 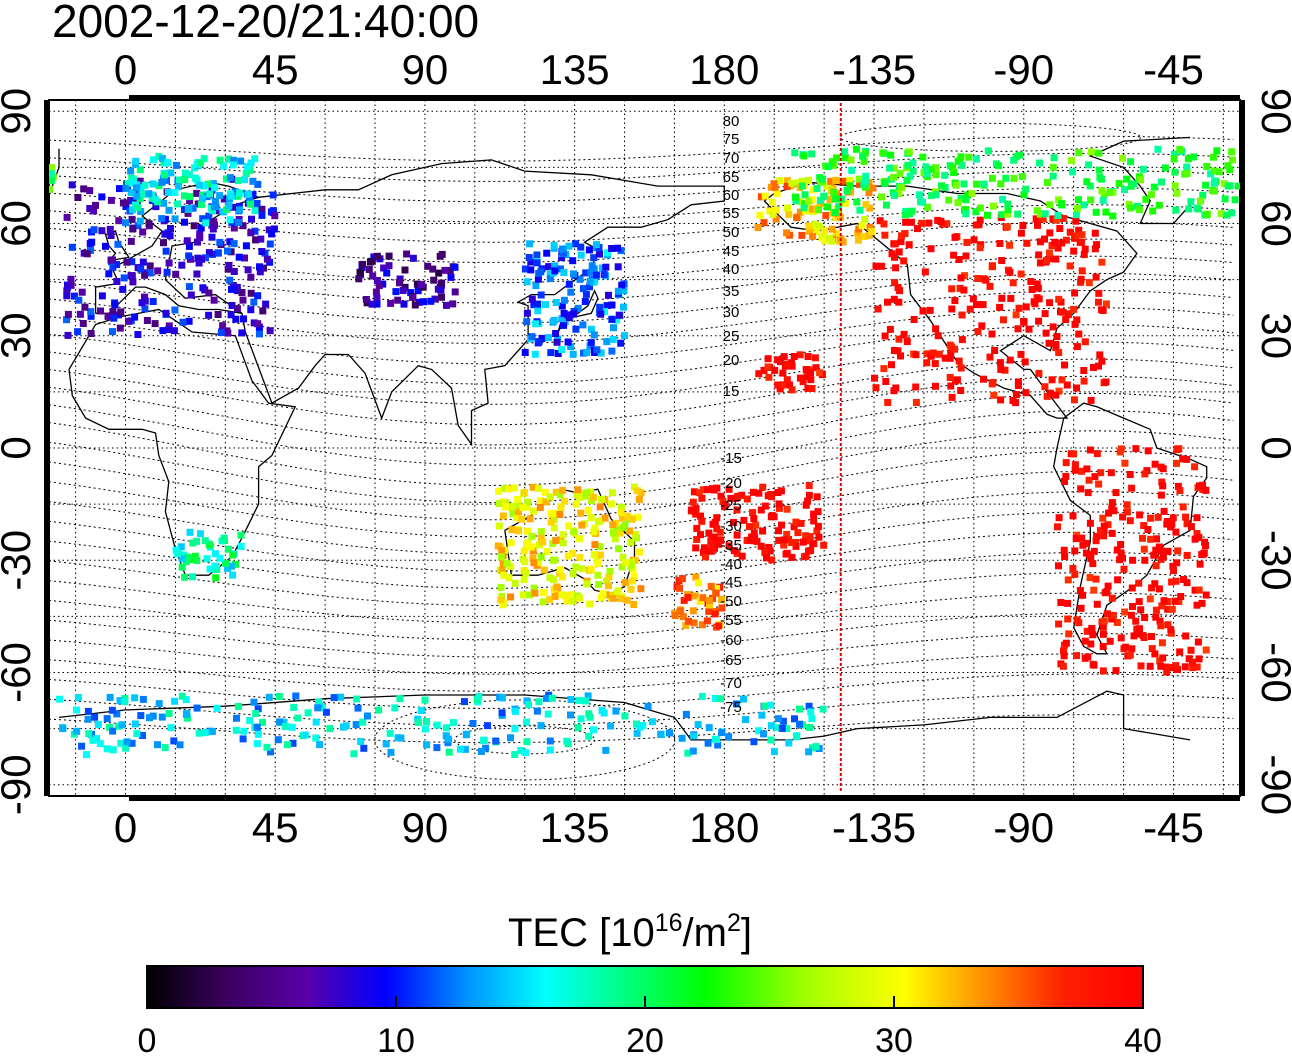 I want to click on contour-label-north: 55, so click(x=731, y=213).